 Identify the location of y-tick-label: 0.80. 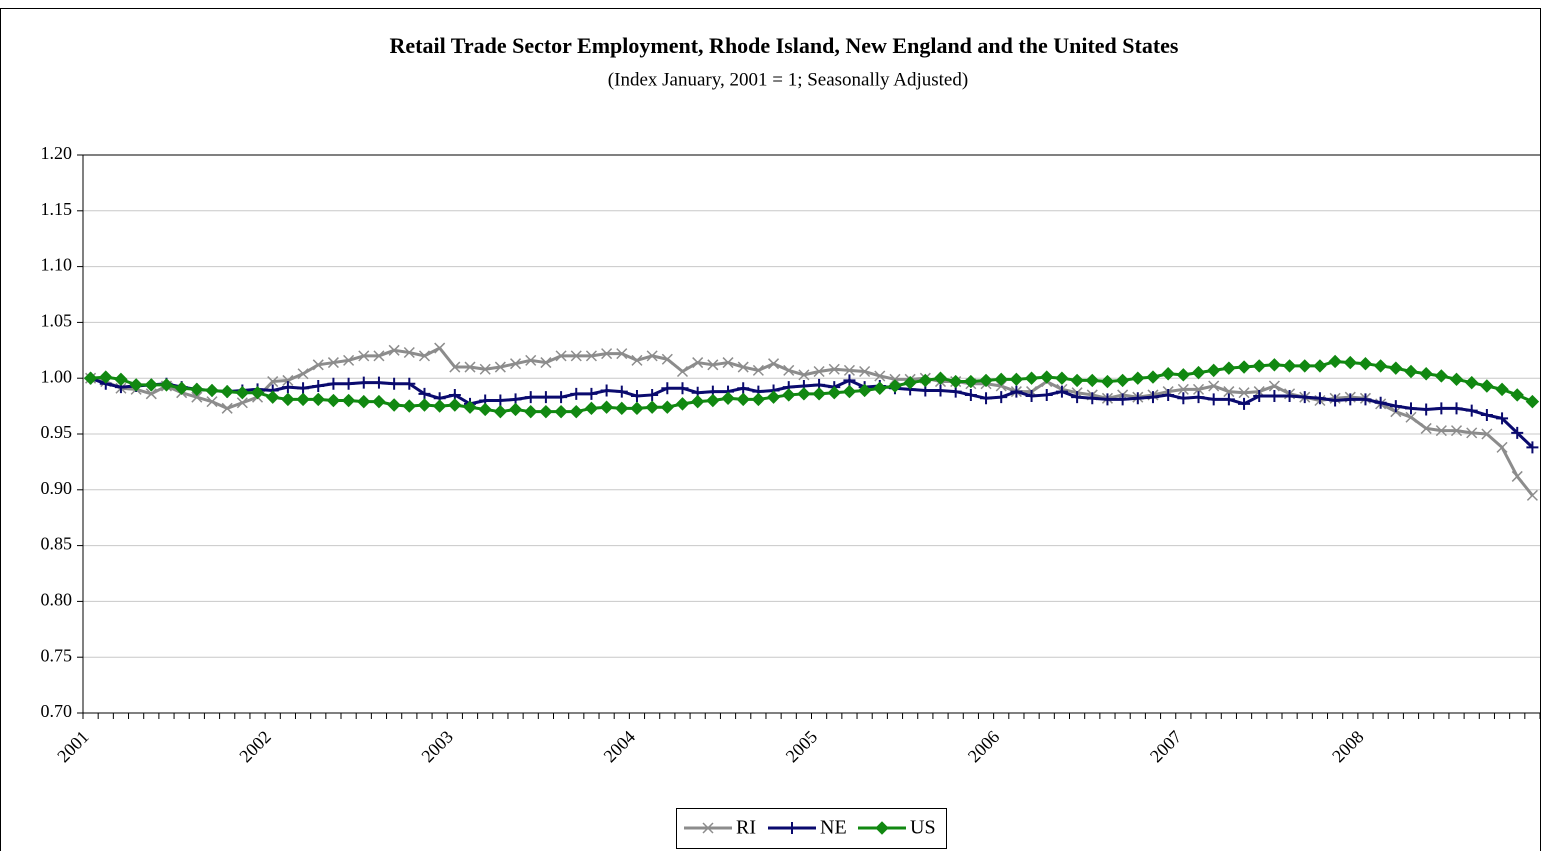
(57, 600).